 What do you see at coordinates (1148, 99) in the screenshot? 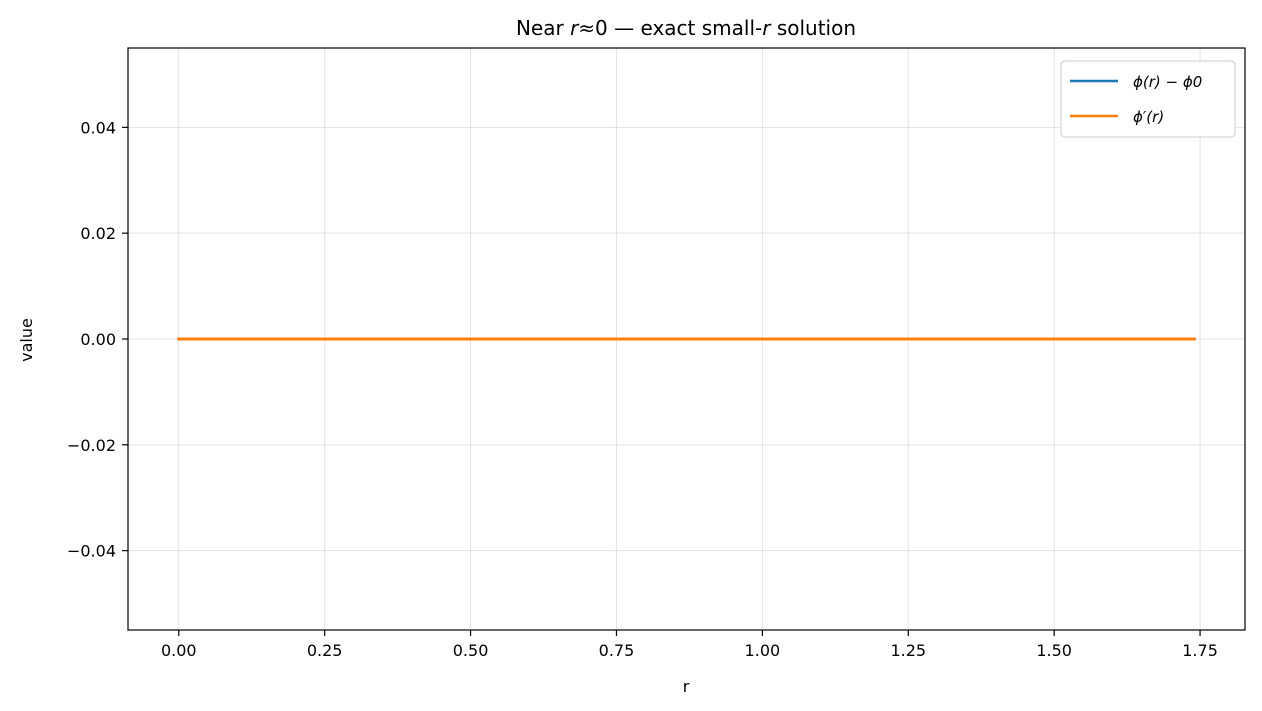
I see `legend: ϕ(r) − ϕ0 ϕ′(r)` at bounding box center [1148, 99].